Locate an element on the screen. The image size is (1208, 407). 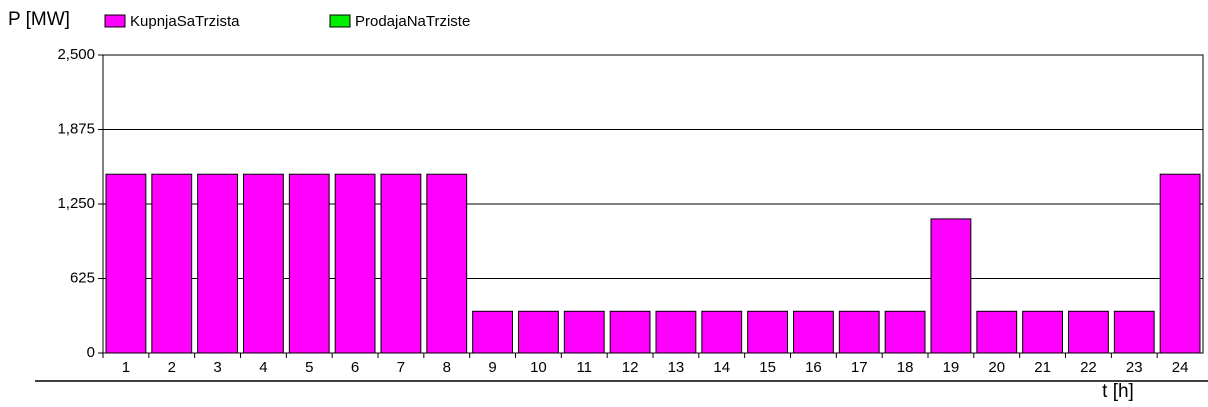
x-tick-label: 17 is located at coordinates (859, 367).